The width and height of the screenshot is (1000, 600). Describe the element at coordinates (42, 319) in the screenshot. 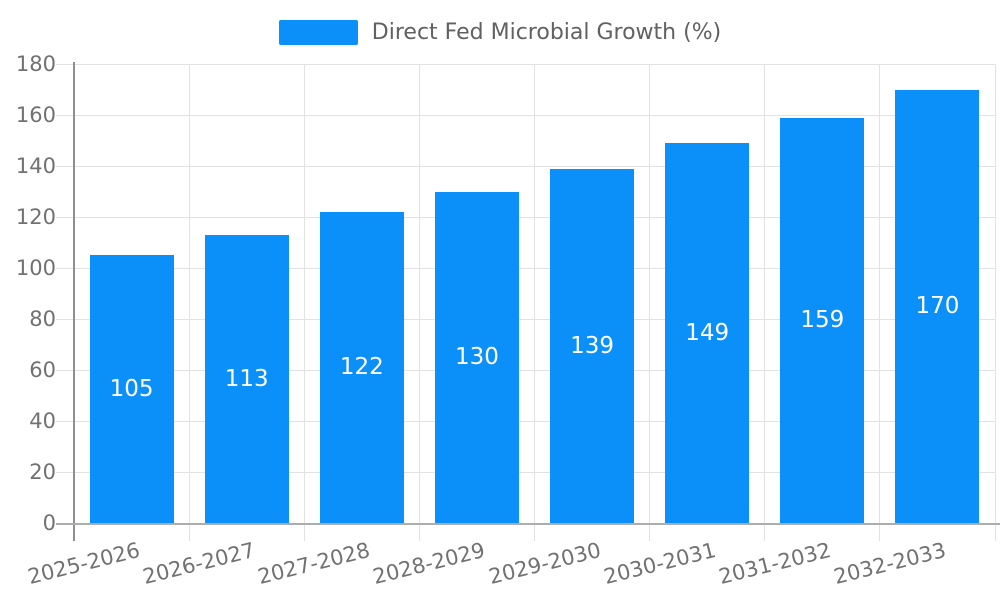

I see `y-axis-tick-label: 80` at that location.